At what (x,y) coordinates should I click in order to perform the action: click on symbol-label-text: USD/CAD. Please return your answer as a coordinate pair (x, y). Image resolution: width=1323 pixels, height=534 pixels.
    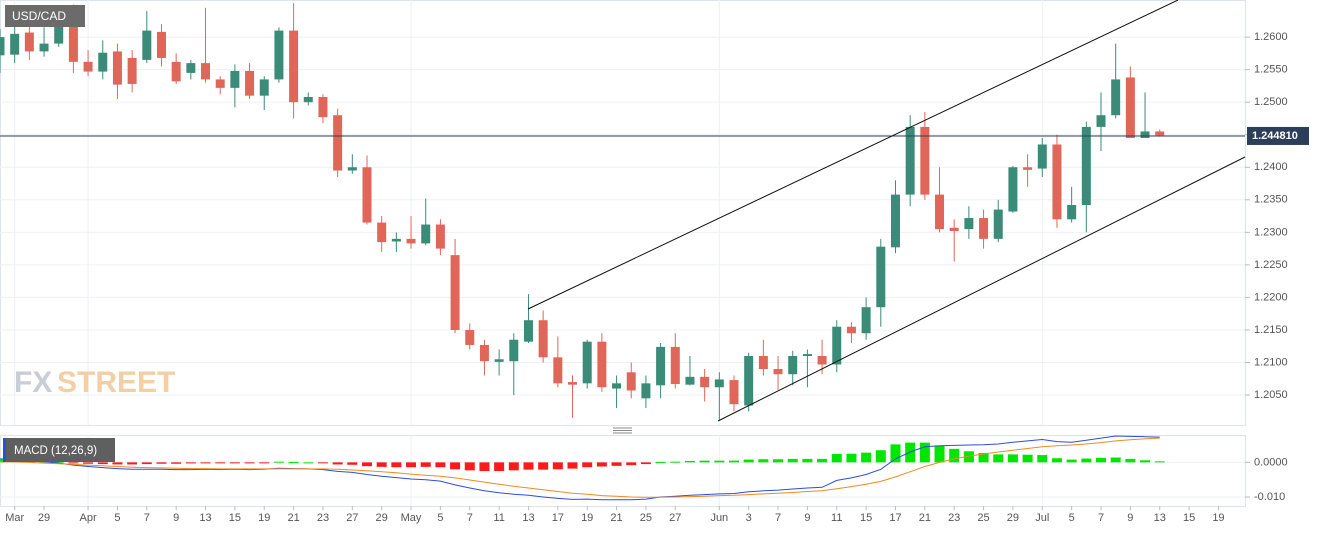
    Looking at the image, I should click on (39, 16).